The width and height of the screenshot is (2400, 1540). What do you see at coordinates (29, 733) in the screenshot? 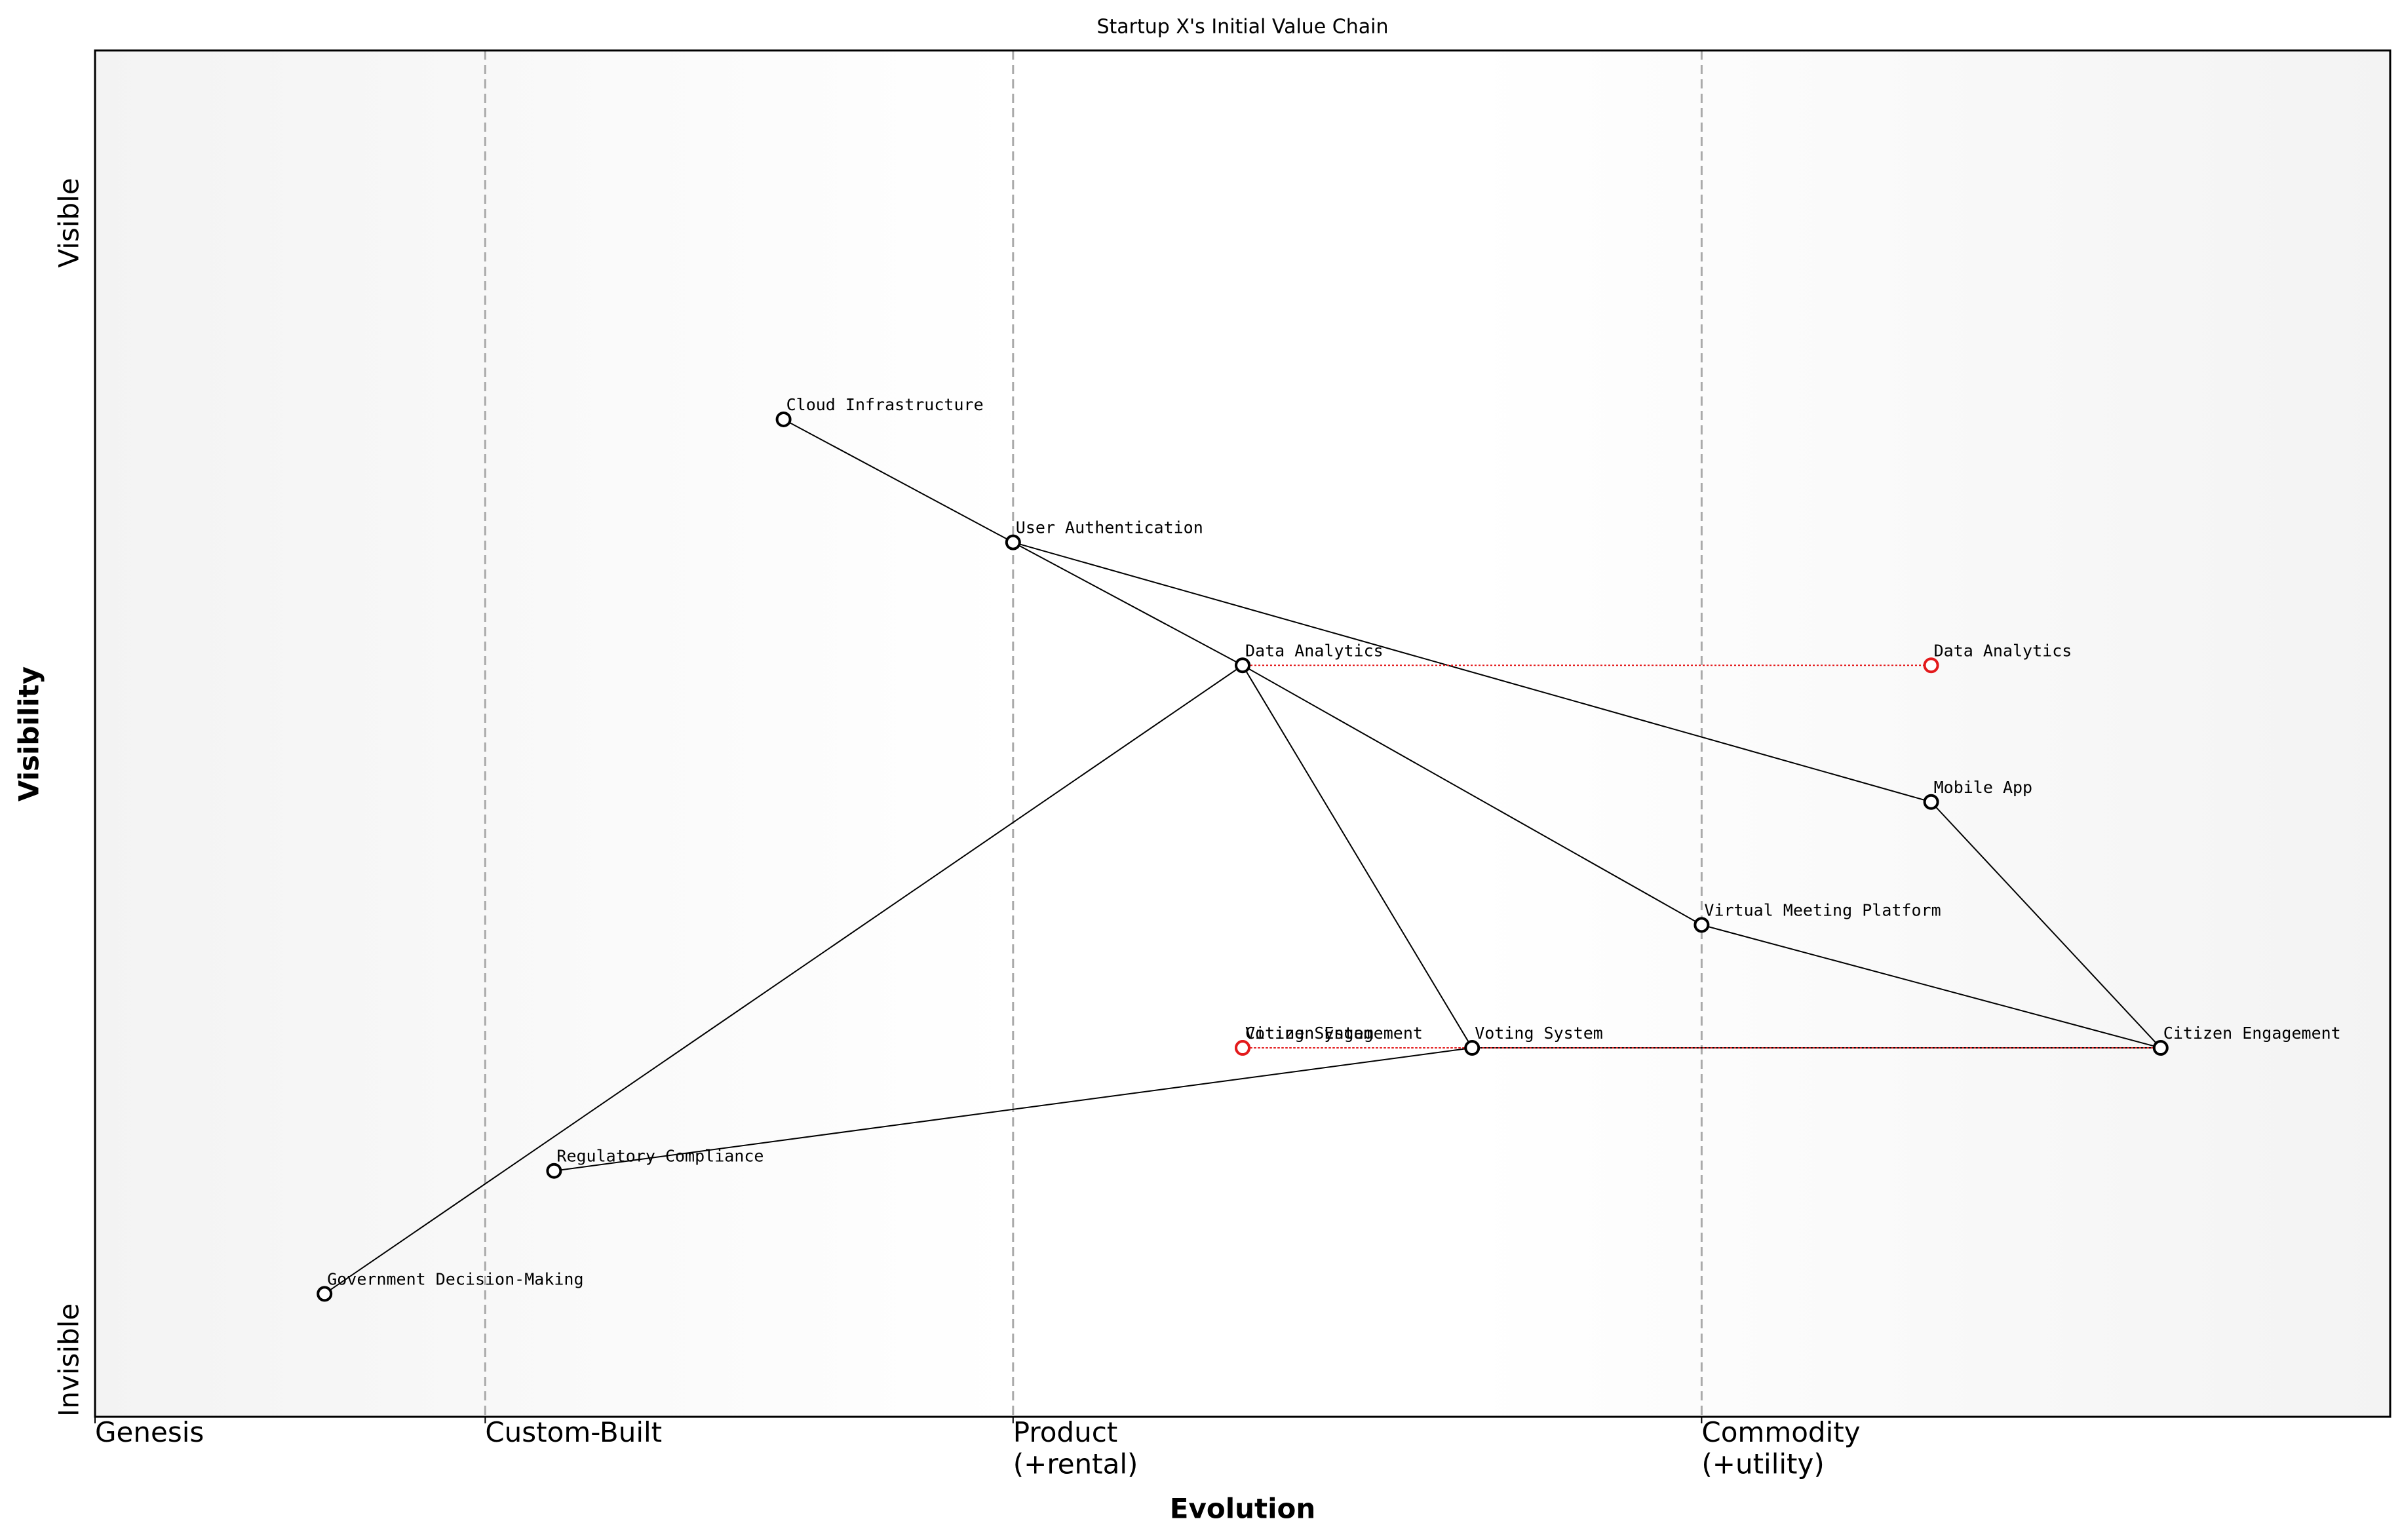
I see `y-axis-title: Visibility` at bounding box center [29, 733].